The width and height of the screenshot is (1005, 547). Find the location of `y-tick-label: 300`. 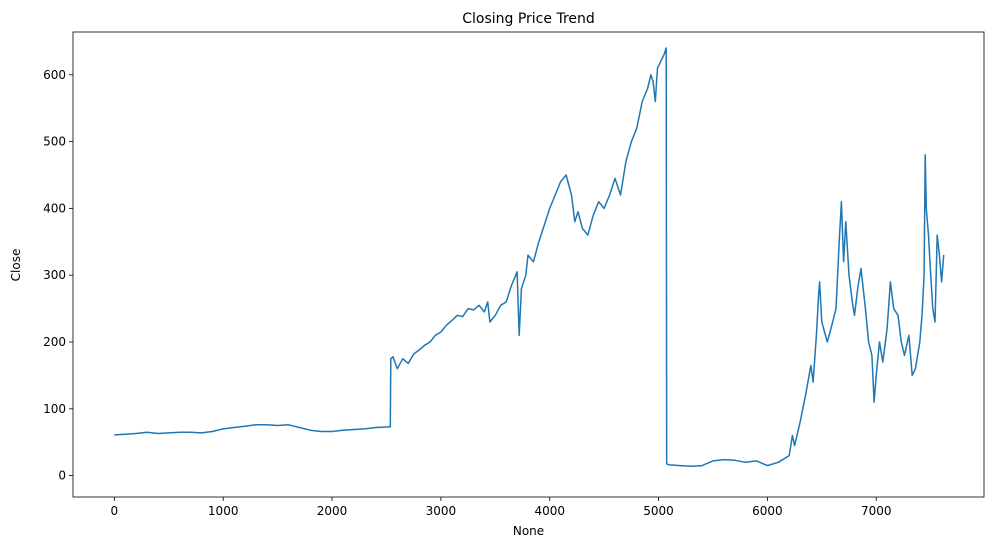

y-tick-label: 300 is located at coordinates (54, 275).